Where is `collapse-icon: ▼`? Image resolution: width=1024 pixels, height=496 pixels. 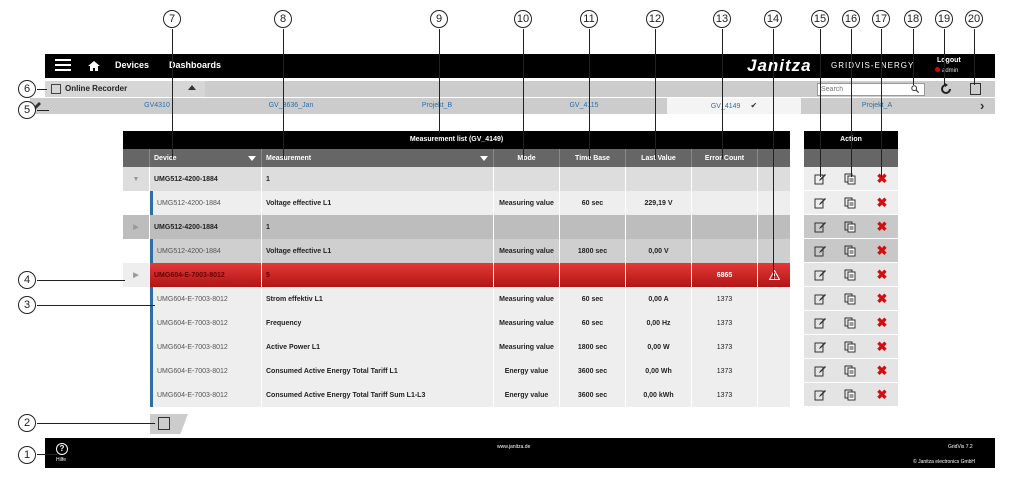
collapse-icon: ▼ is located at coordinates (136, 179).